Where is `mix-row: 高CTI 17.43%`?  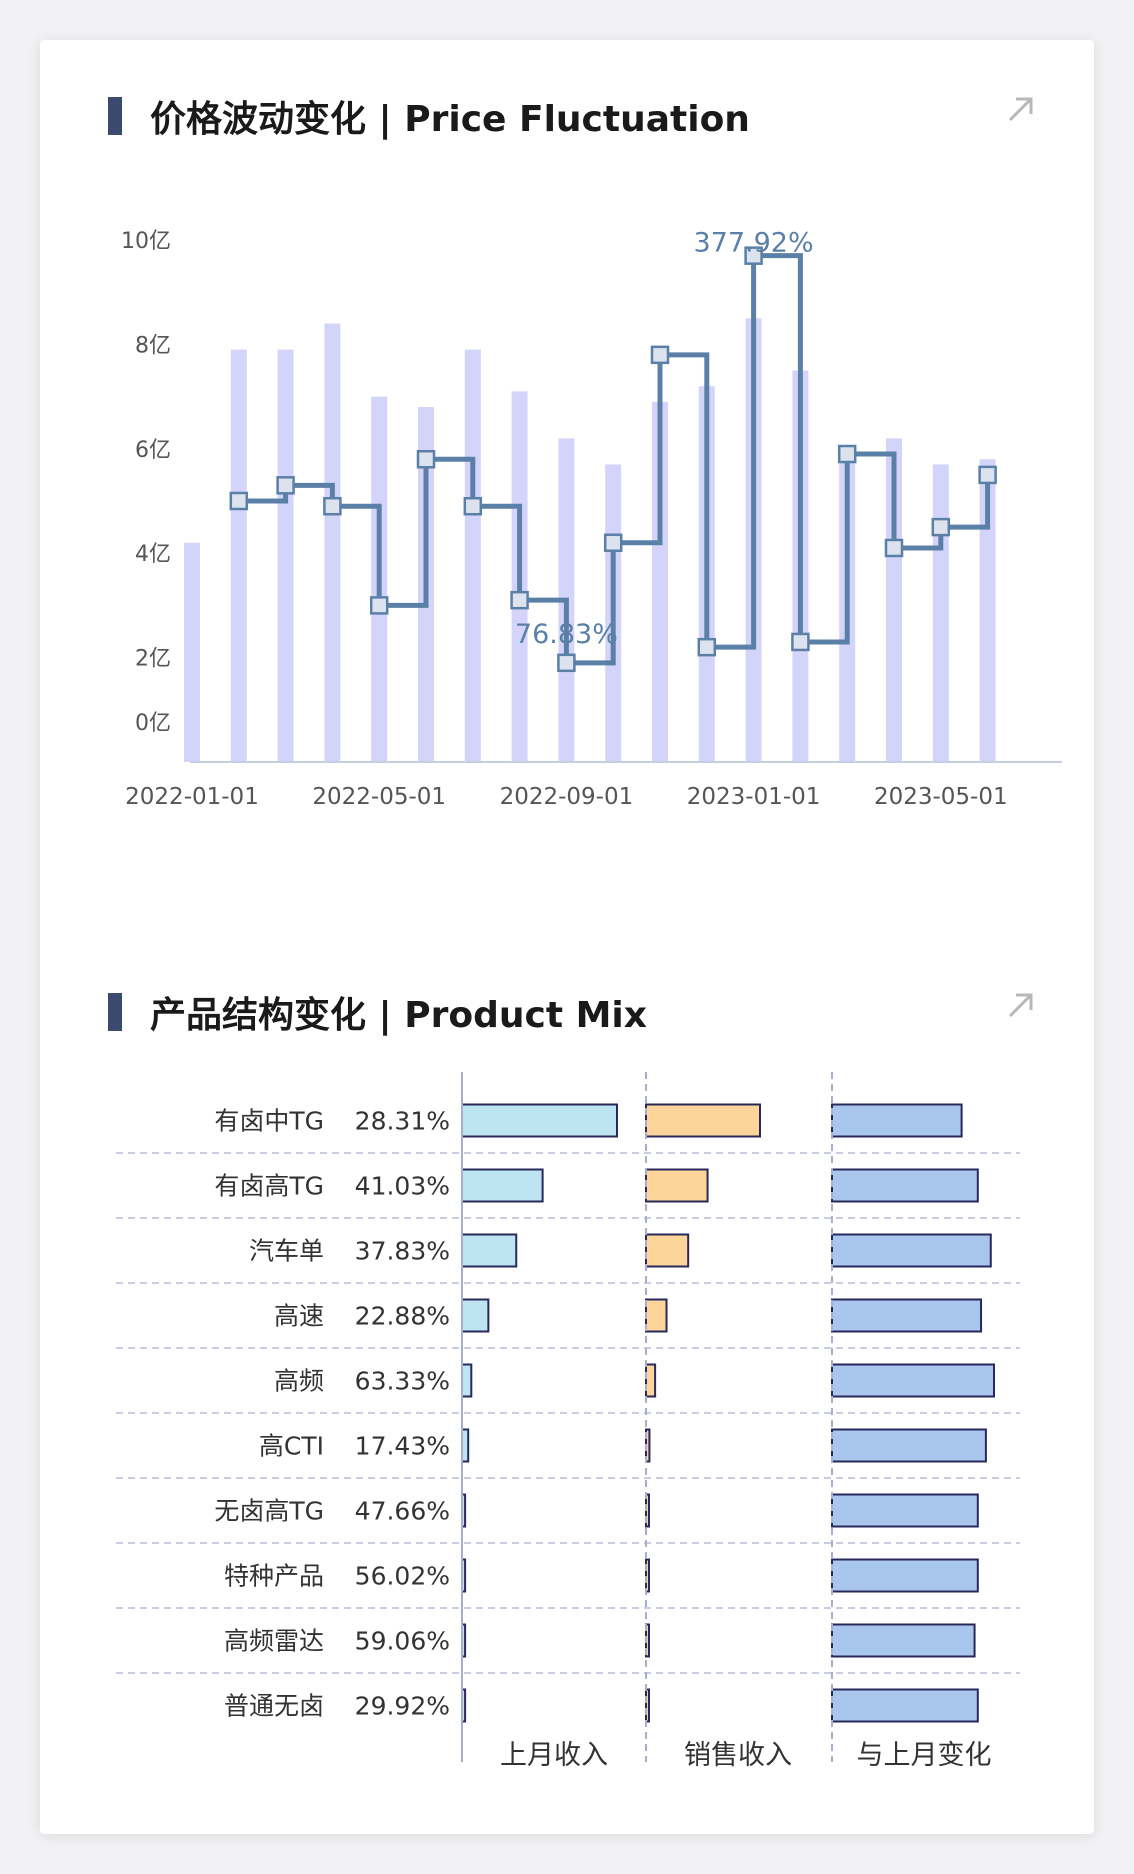
mix-row: 高CTI 17.43% is located at coordinates (623, 1445).